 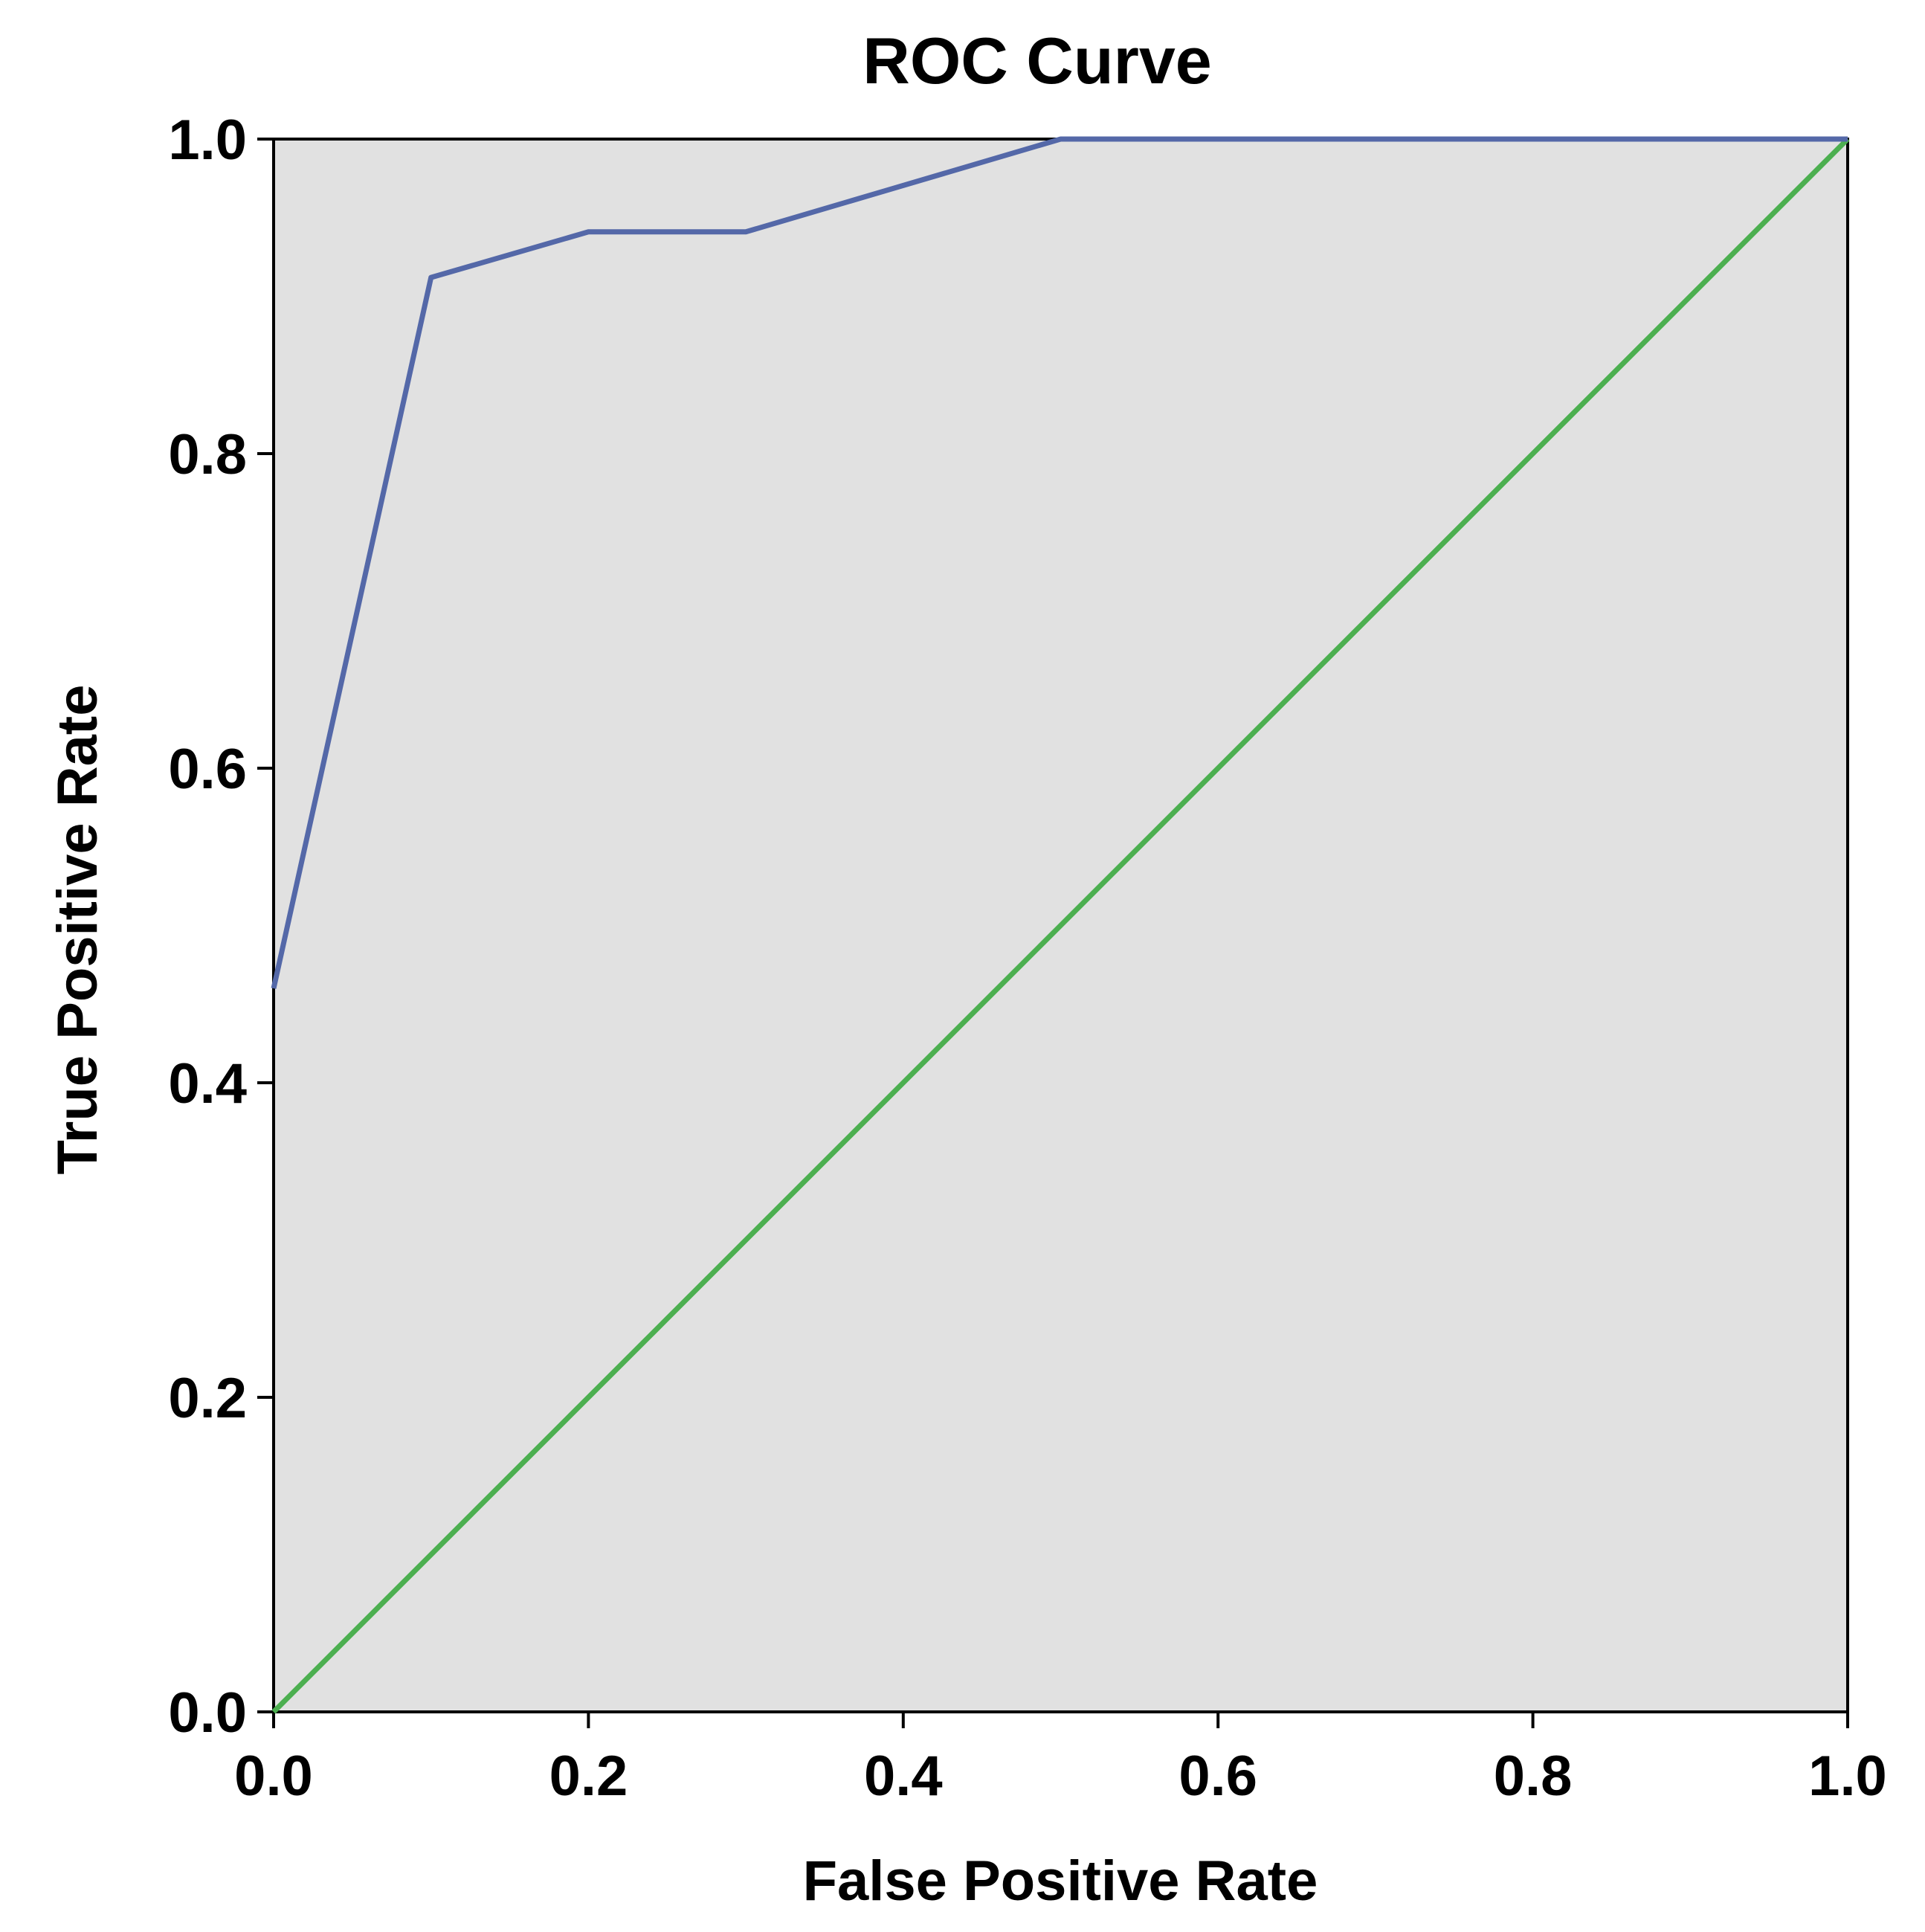 I want to click on x-tick-label: 1.0, so click(x=1847, y=1776).